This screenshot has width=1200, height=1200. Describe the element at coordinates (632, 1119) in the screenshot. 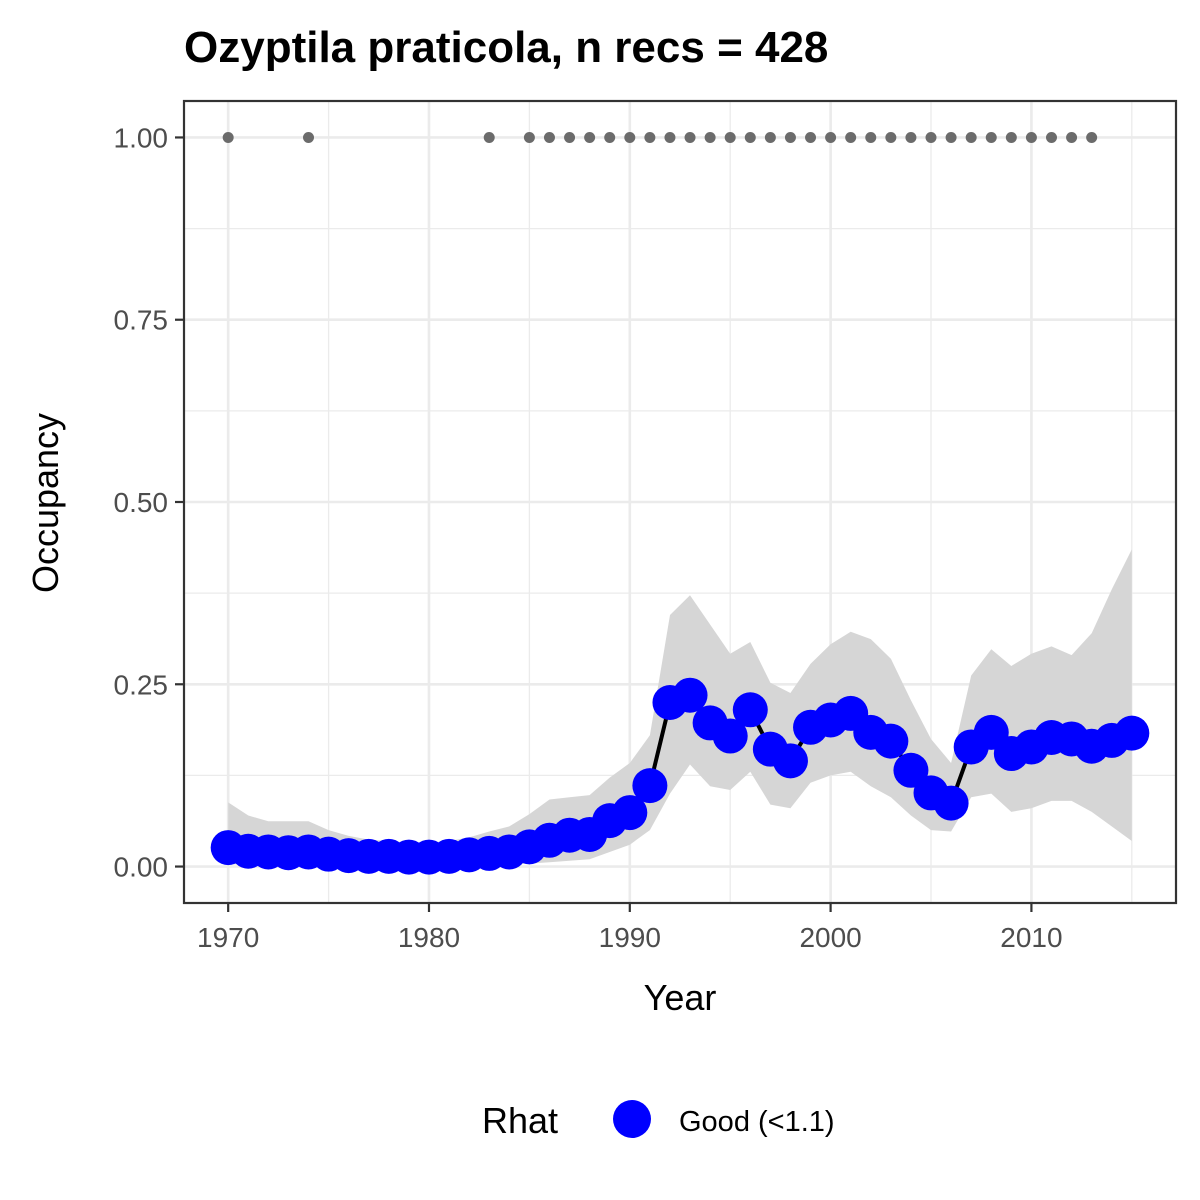

I see `legend-key-good` at that location.